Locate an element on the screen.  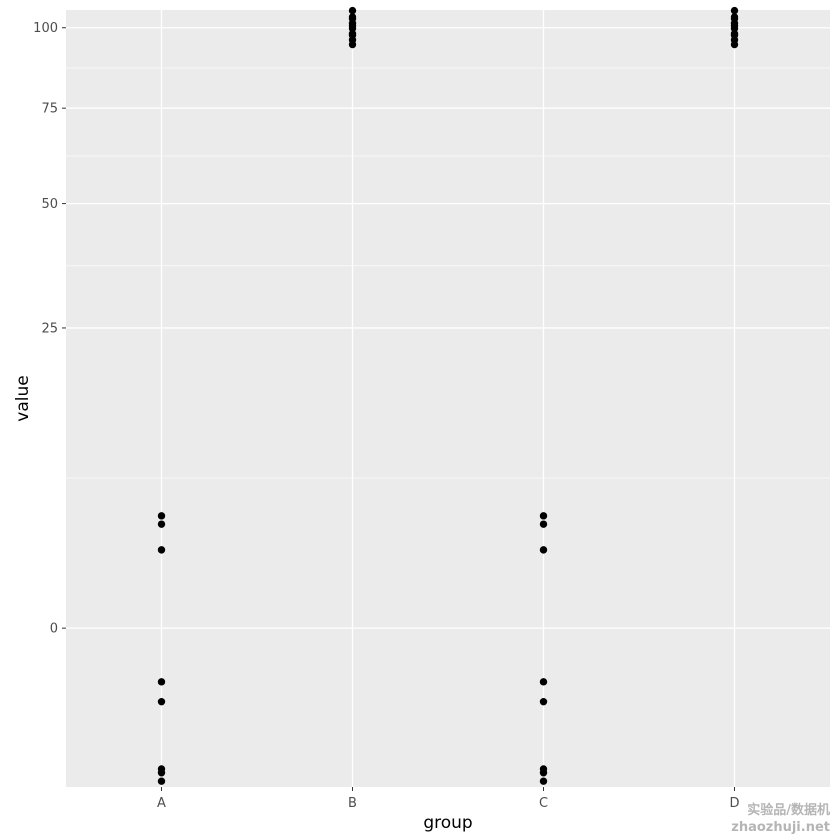
y-axis: 0 25 50 75 100 is located at coordinates (49, 329).